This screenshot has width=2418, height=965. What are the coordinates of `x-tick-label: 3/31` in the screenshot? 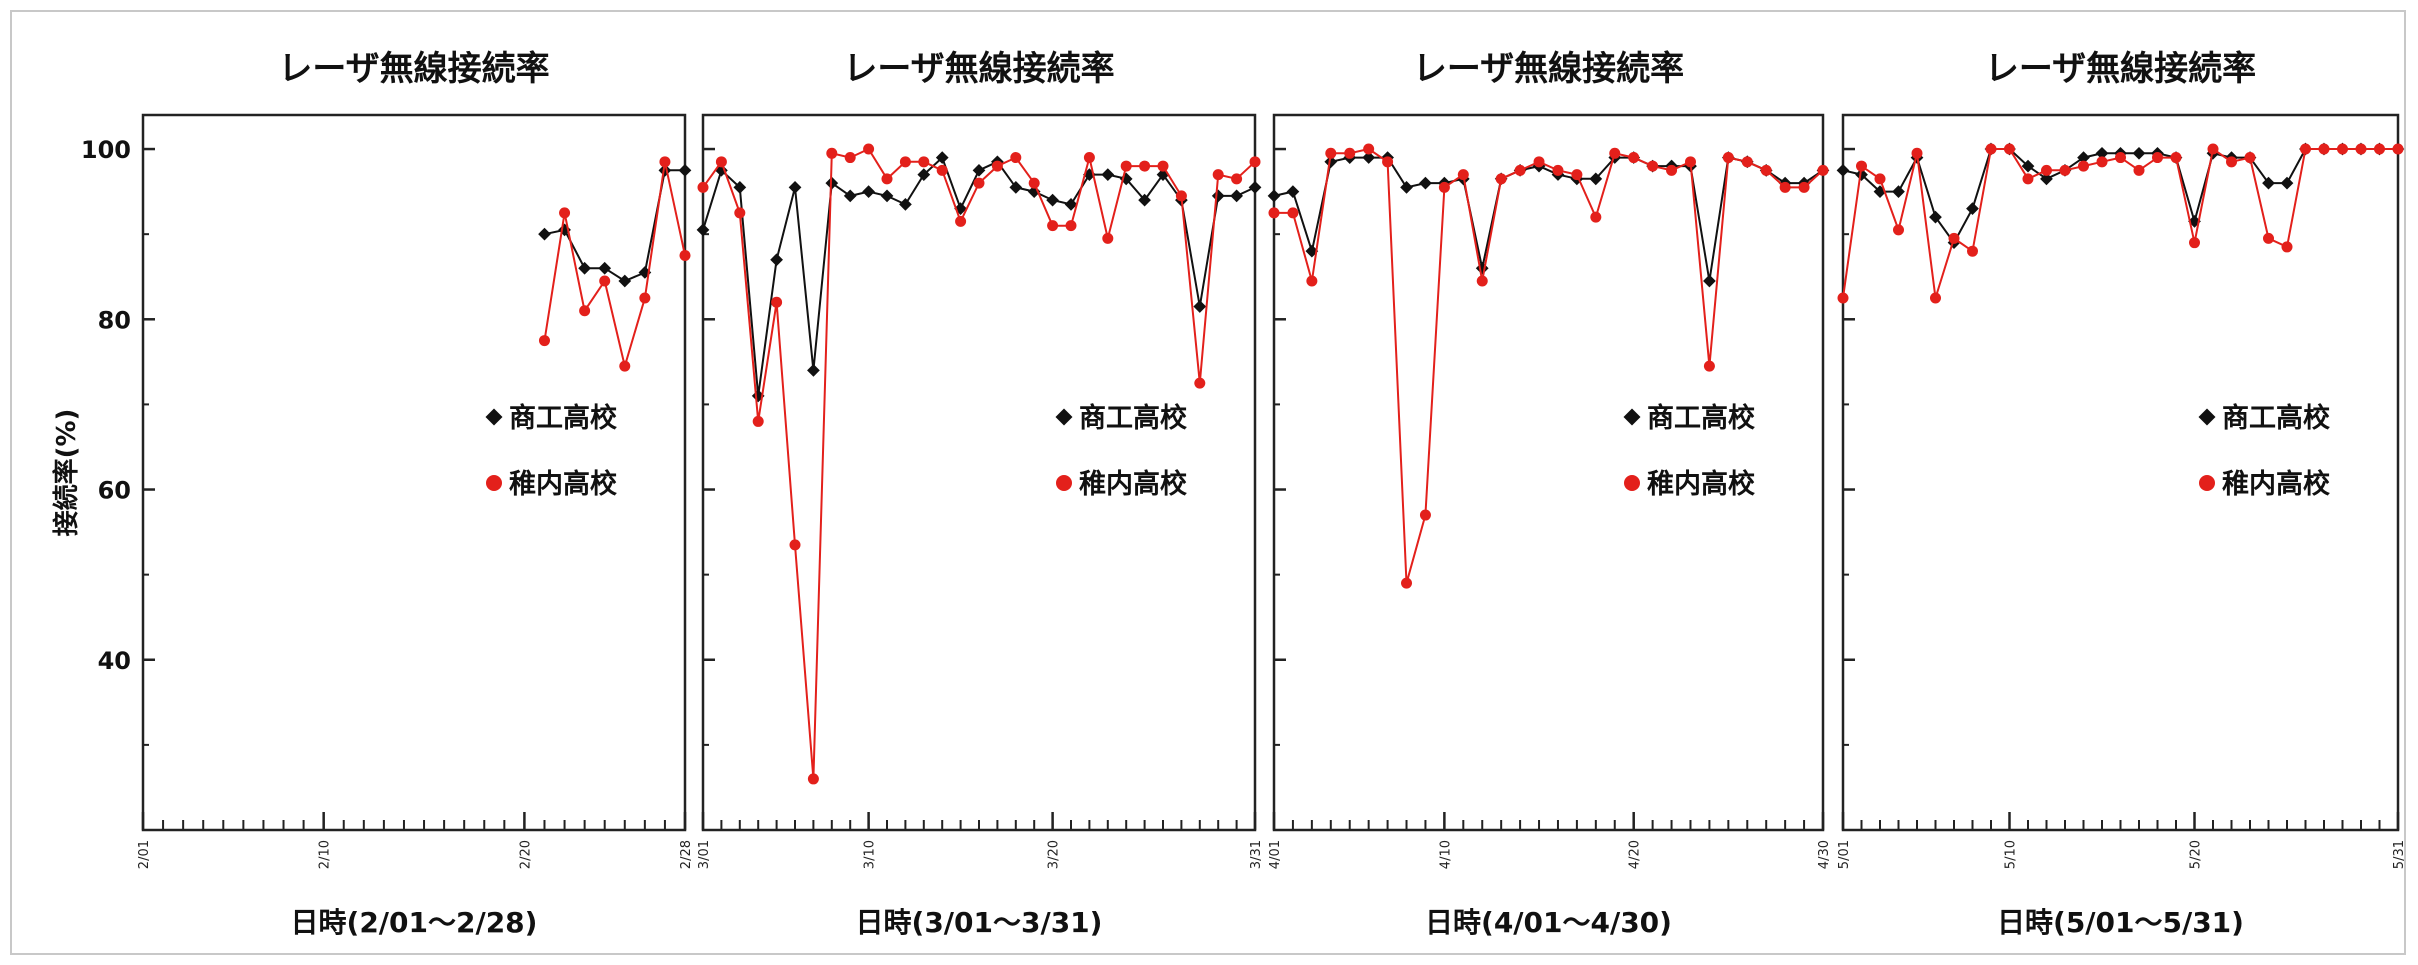 It's located at (1256, 854).